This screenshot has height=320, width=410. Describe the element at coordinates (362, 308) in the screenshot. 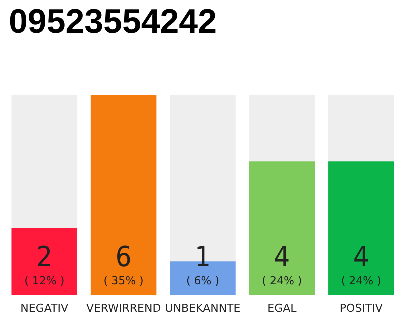

I see `x-tick-label: POSITIV` at that location.